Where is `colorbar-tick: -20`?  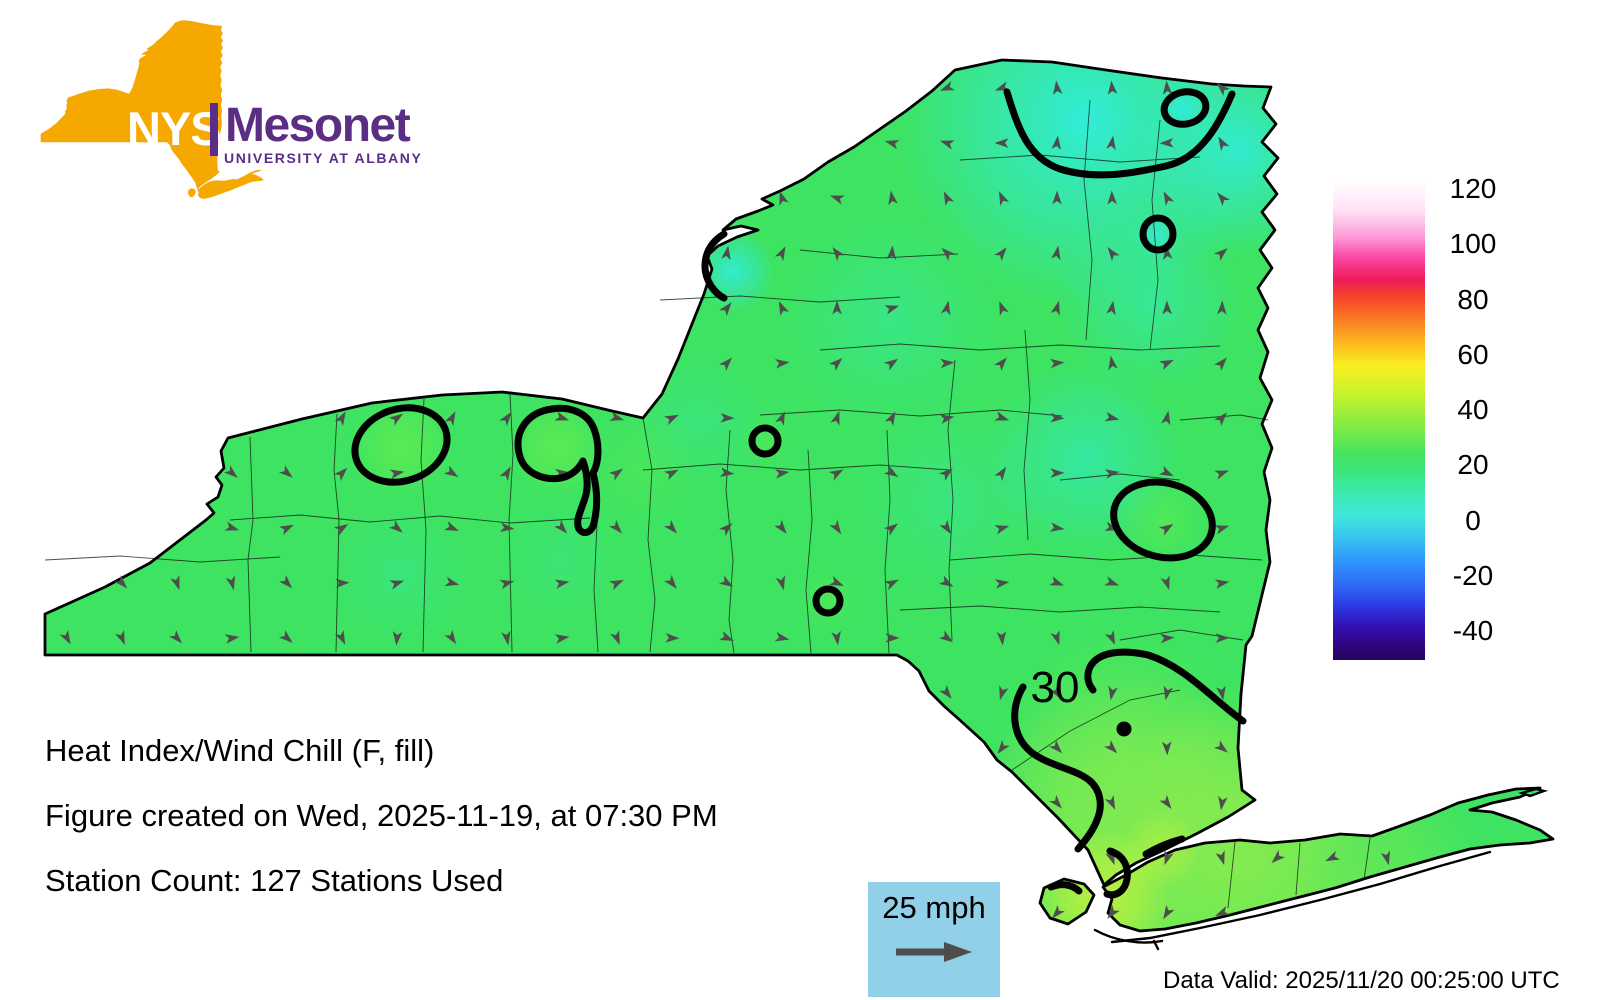
colorbar-tick: -20 is located at coordinates (1473, 575).